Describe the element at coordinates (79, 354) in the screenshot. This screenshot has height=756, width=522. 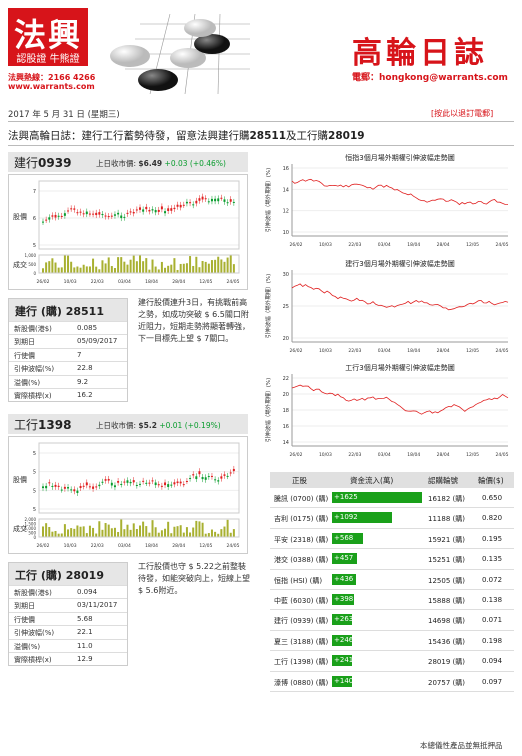
I see `warrant-row-value: 7` at that location.